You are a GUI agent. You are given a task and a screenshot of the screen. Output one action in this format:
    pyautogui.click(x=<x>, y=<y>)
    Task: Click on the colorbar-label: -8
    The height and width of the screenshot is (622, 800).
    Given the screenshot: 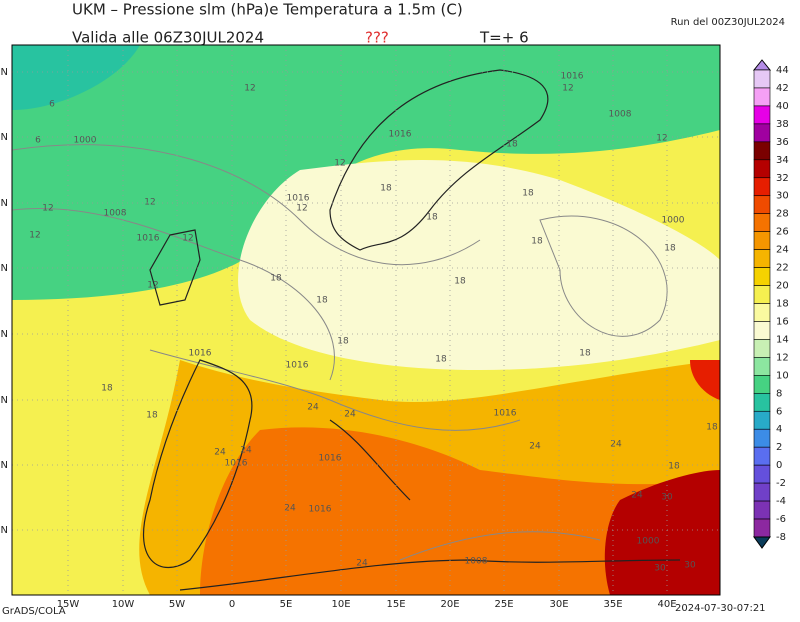 What is the action you would take?
    pyautogui.click(x=781, y=537)
    